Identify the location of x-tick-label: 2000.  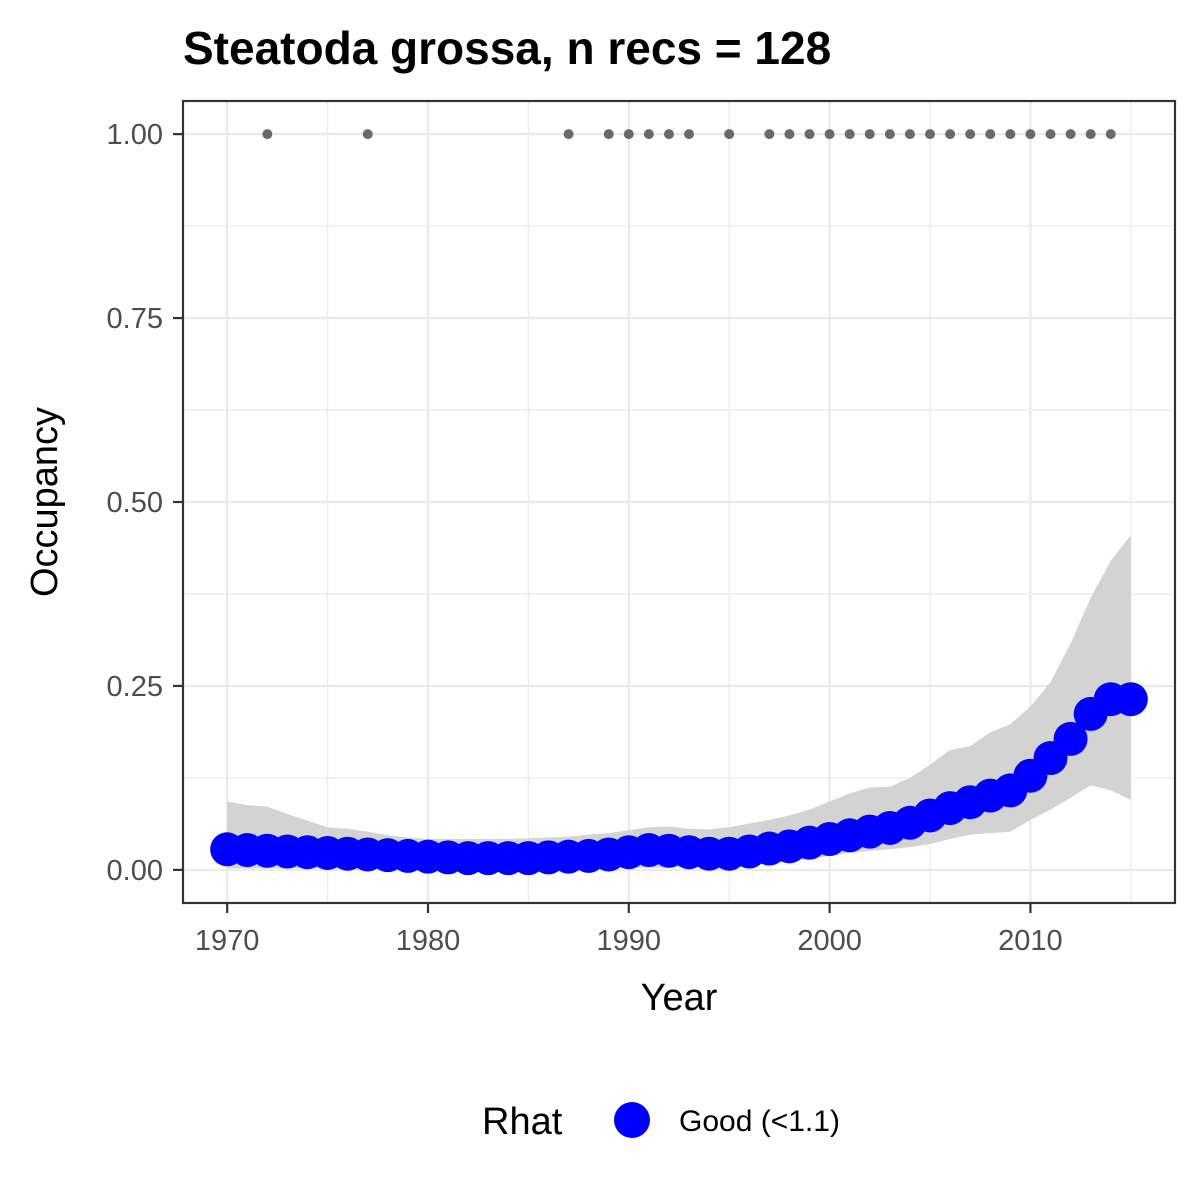
(829, 941).